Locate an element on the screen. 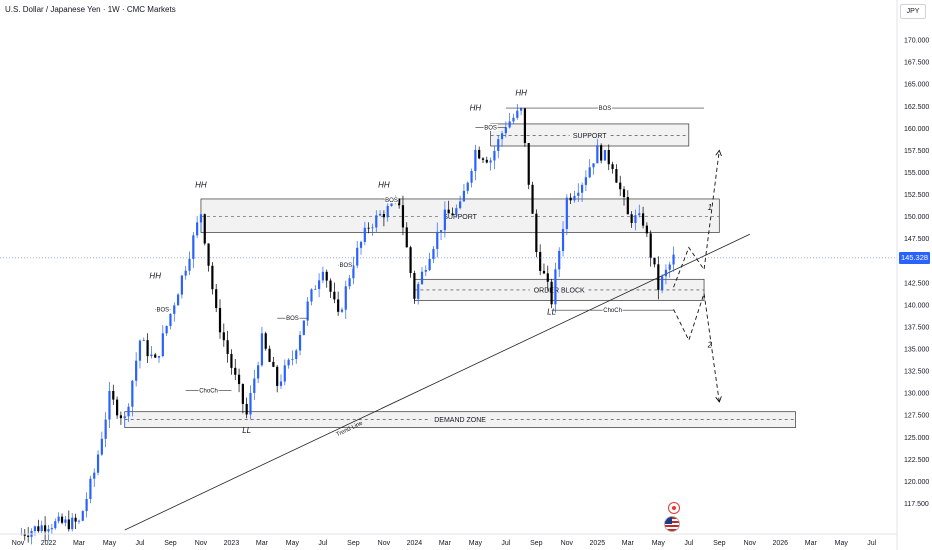 This screenshot has width=932, height=550. choch-label: ChoCh is located at coordinates (612, 311).